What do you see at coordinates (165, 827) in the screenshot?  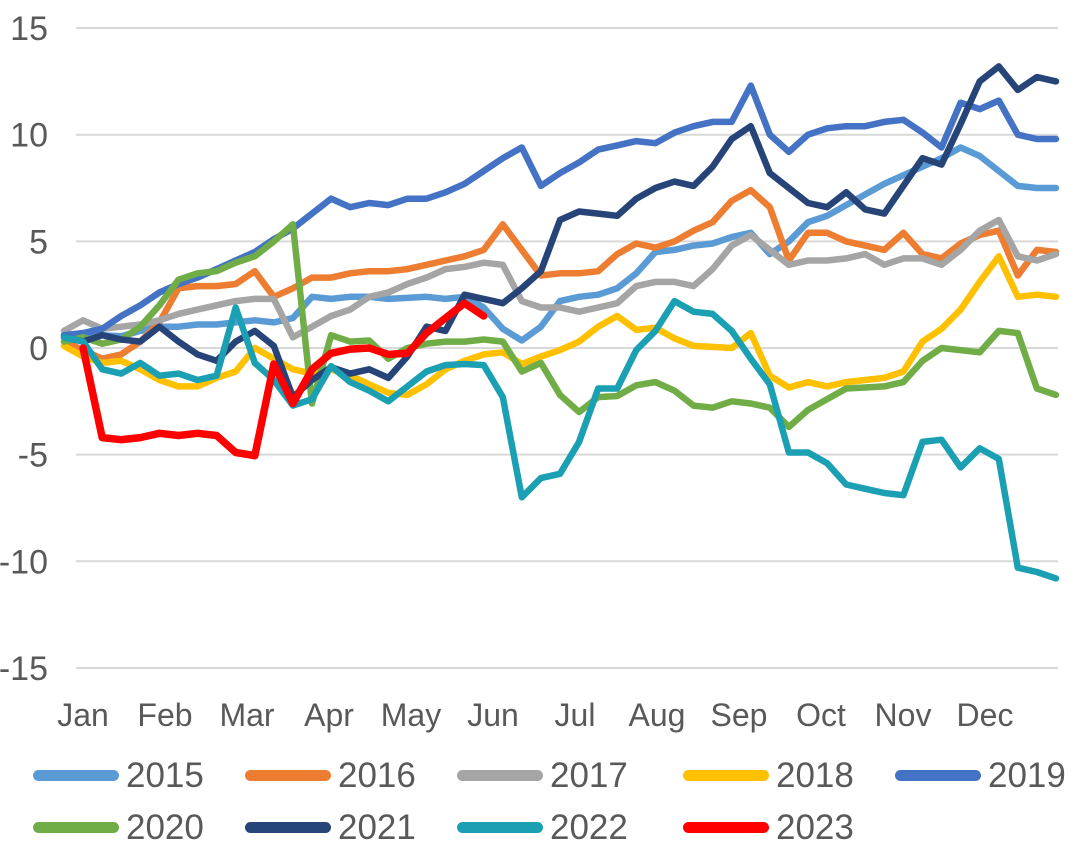 I see `legend-label: 2020` at bounding box center [165, 827].